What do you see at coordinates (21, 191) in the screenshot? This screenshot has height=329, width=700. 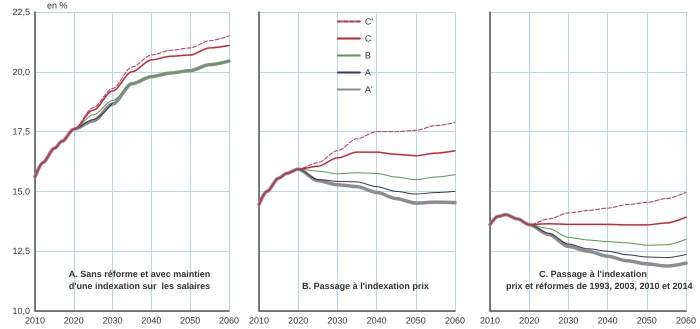 I see `y-tick-label: 15,0` at bounding box center [21, 191].